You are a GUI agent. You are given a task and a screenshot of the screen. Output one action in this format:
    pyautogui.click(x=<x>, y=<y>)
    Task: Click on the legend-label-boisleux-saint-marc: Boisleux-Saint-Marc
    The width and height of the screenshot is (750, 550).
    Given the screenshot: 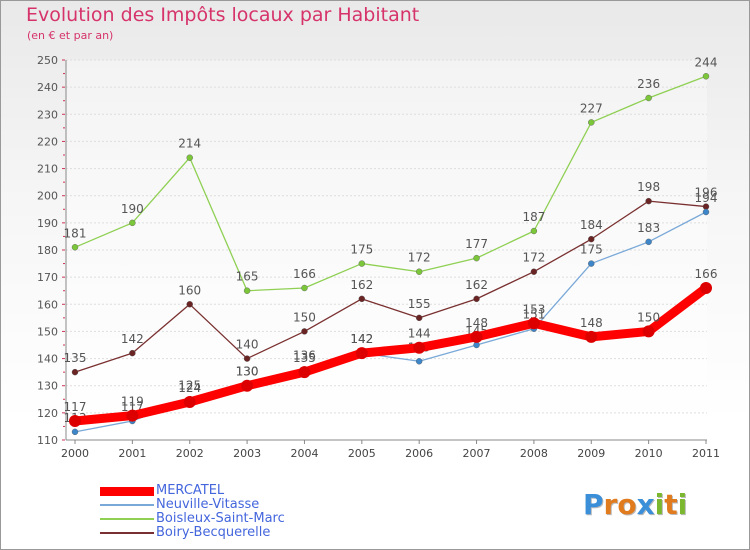 What is the action you would take?
    pyautogui.click(x=220, y=518)
    